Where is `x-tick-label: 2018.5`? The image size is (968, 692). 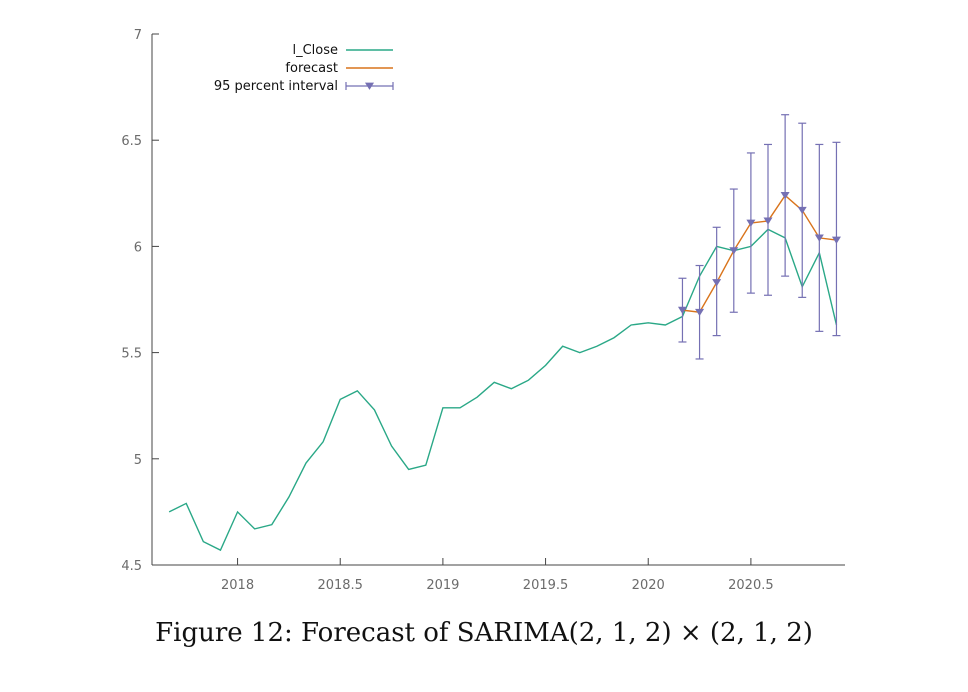
x-tick-label: 2018.5 is located at coordinates (340, 585).